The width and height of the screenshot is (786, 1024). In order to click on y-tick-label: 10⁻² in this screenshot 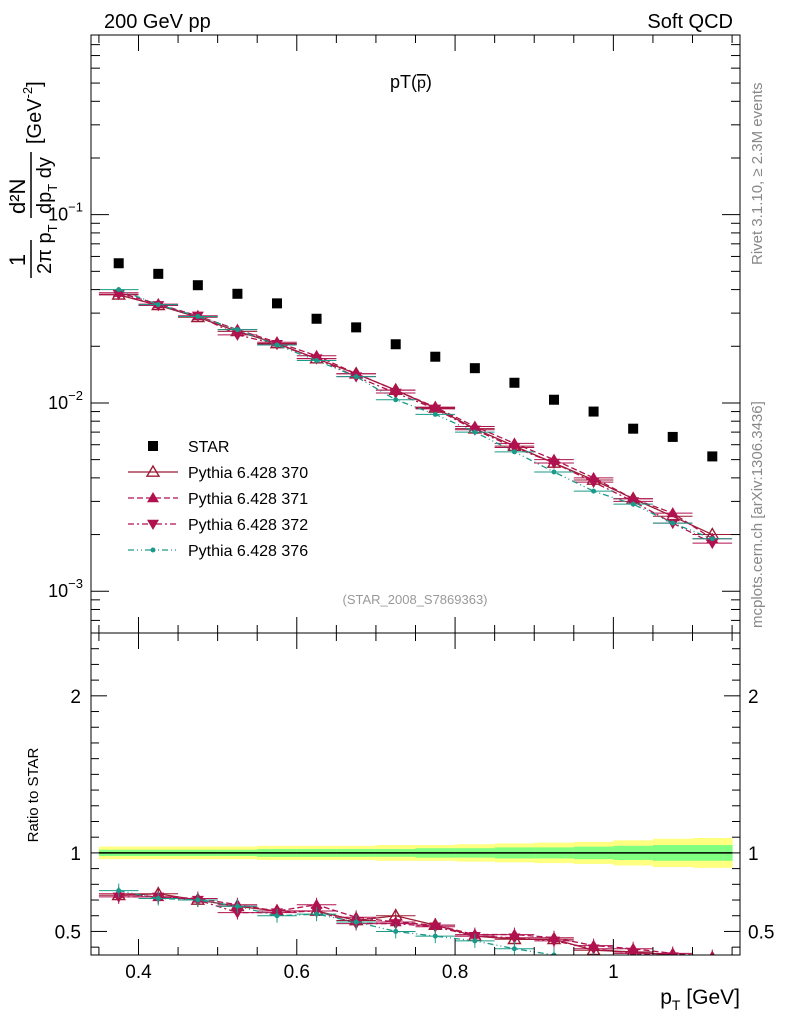, I will do `click(65, 400)`.